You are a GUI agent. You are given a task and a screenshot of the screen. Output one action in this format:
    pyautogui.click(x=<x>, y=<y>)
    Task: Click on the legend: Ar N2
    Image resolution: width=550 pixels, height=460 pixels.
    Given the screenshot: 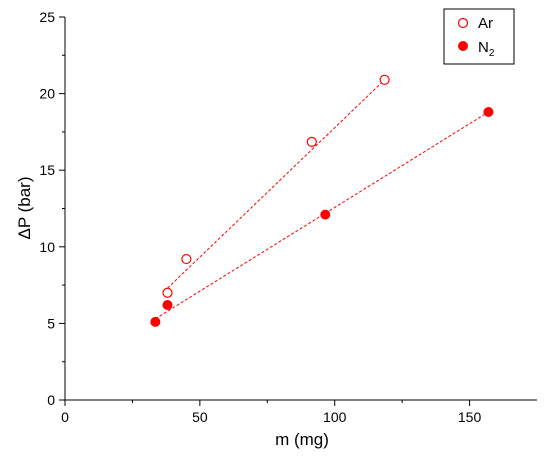 What is the action you would take?
    pyautogui.click(x=479, y=36)
    